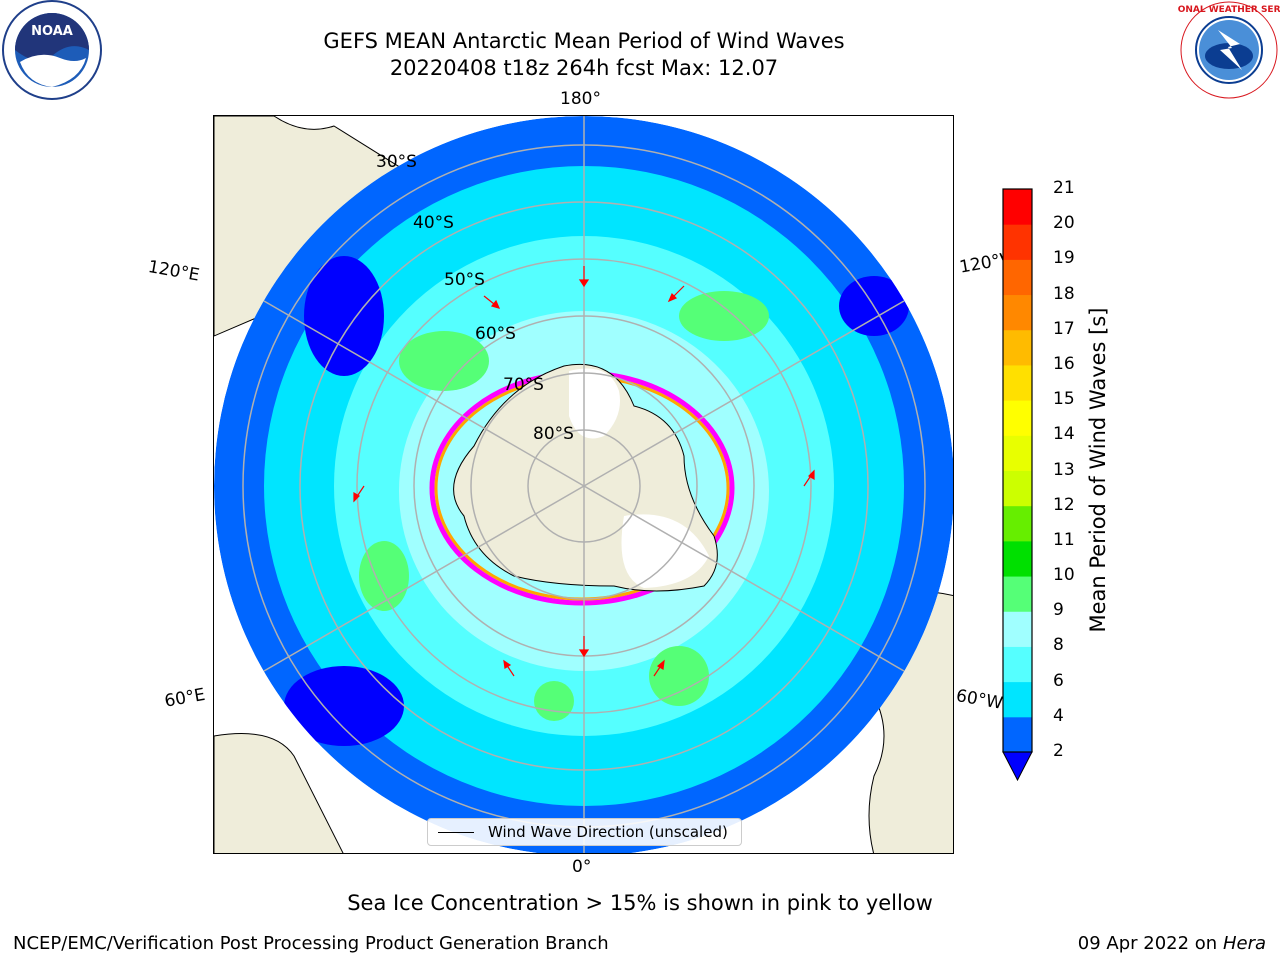  Describe the element at coordinates (52, 50) in the screenshot. I see `noaa-logo: NOAA` at that location.